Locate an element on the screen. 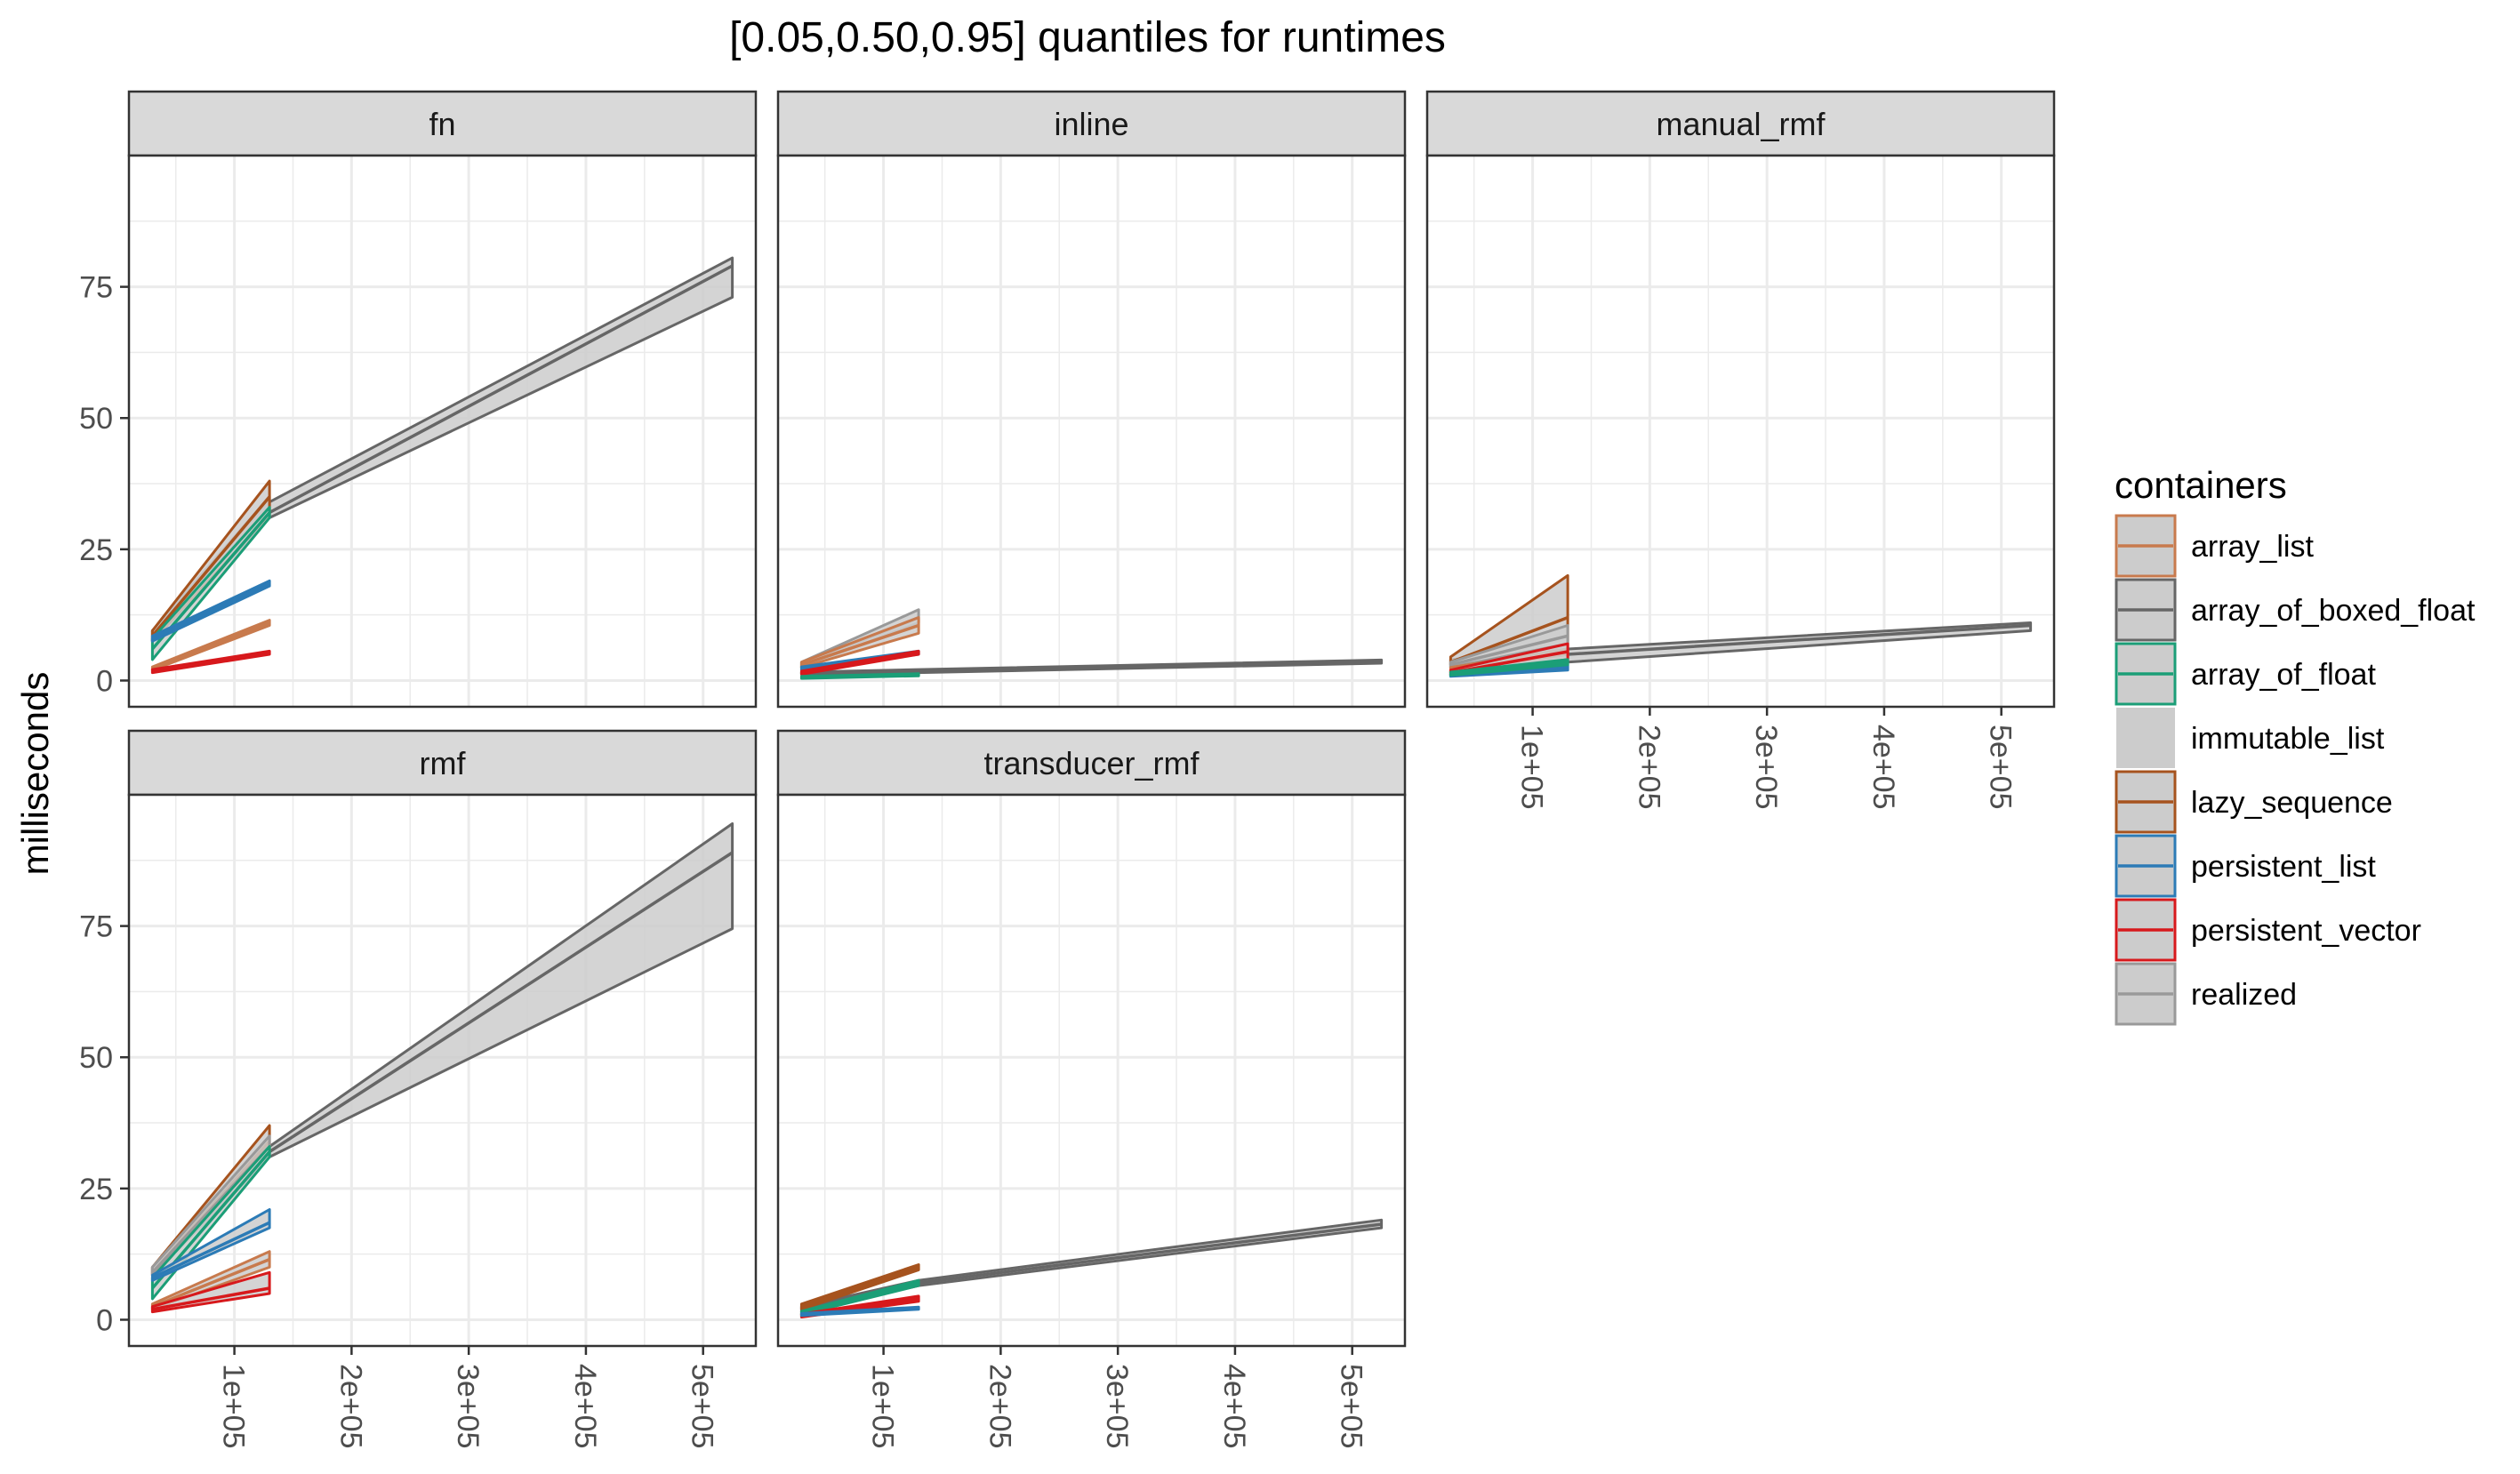  legend-title: containers is located at coordinates (2201, 485).